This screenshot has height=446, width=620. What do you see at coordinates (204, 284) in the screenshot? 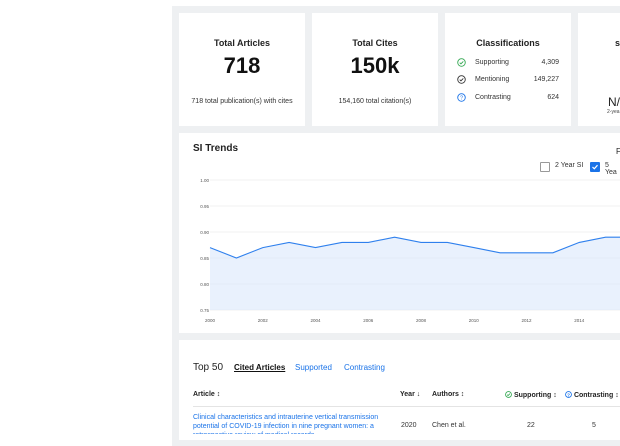
I see `y-tick-label: 0.80` at bounding box center [204, 284].